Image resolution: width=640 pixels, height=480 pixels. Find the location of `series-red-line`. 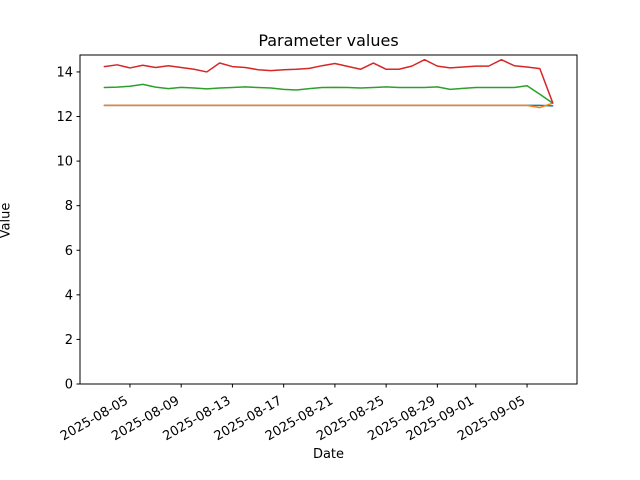

series-red-line is located at coordinates (328, 81).